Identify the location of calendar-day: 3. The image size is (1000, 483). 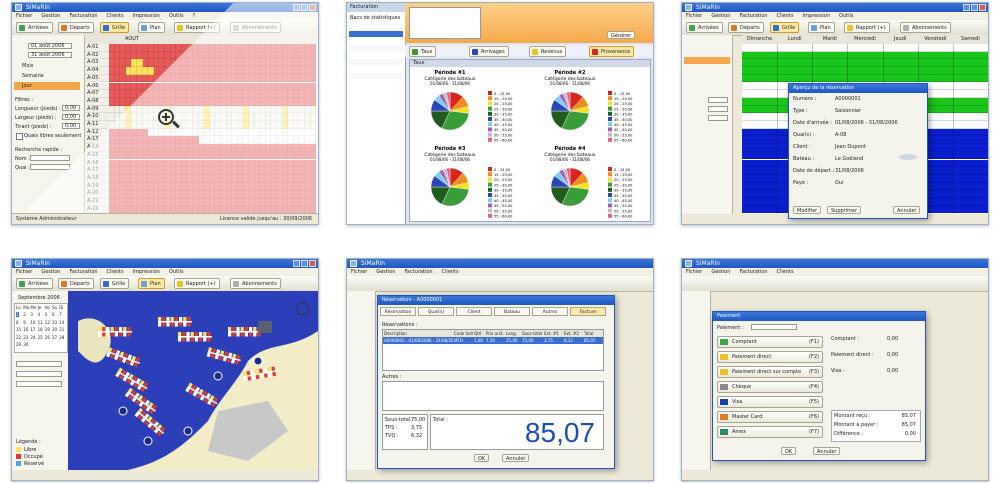
(31, 314).